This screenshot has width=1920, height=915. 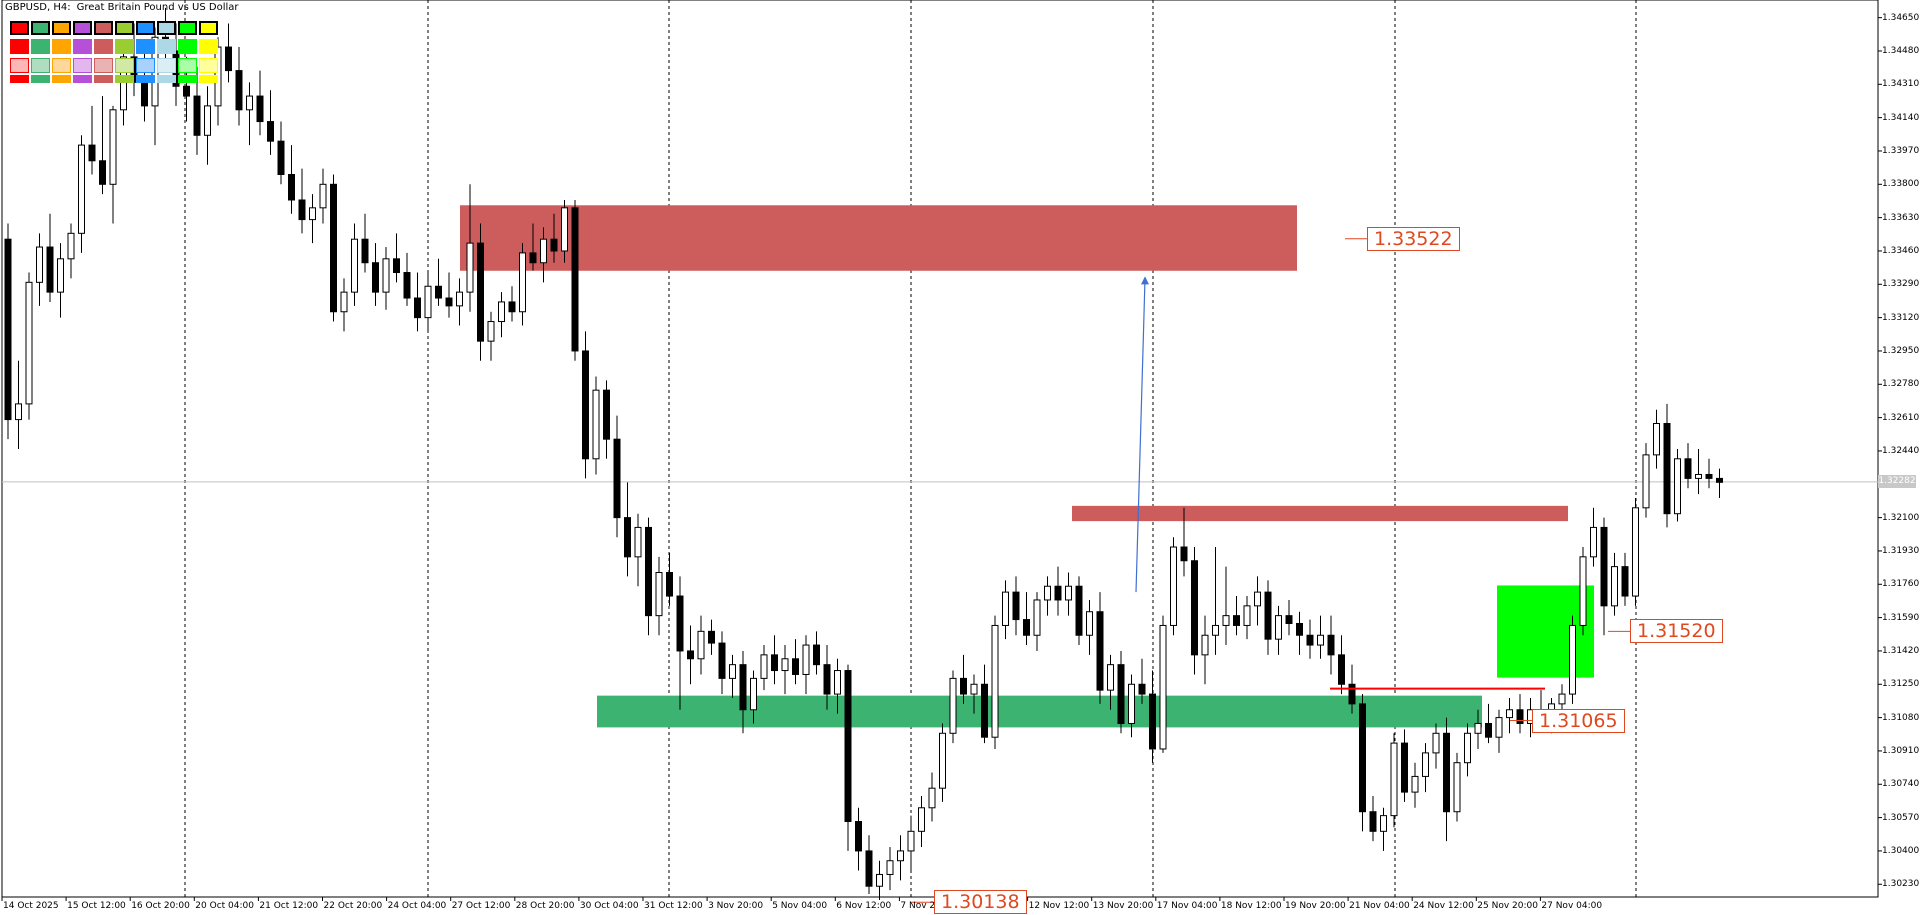 What do you see at coordinates (864, 906) in the screenshot?
I see `time-axis-label: 6 Nov 12:00` at bounding box center [864, 906].